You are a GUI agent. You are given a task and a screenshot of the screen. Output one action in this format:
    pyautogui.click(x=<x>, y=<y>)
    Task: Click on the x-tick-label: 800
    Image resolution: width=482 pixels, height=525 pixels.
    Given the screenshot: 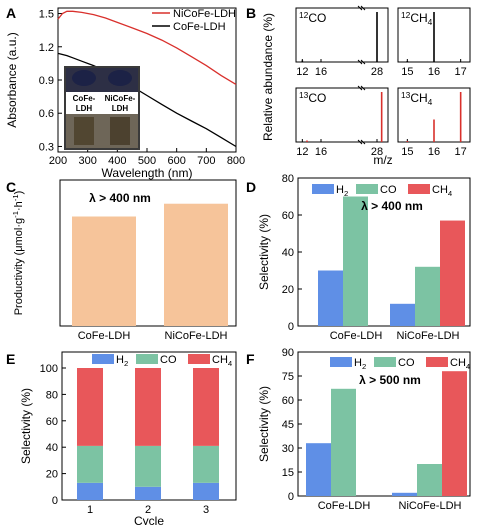 What is the action you would take?
    pyautogui.click(x=236, y=161)
    